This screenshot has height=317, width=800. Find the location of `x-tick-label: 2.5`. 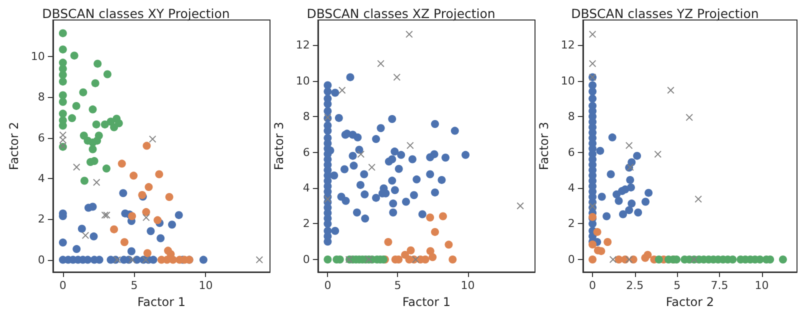

x-tick-label: 2.5 is located at coordinates (635, 285).